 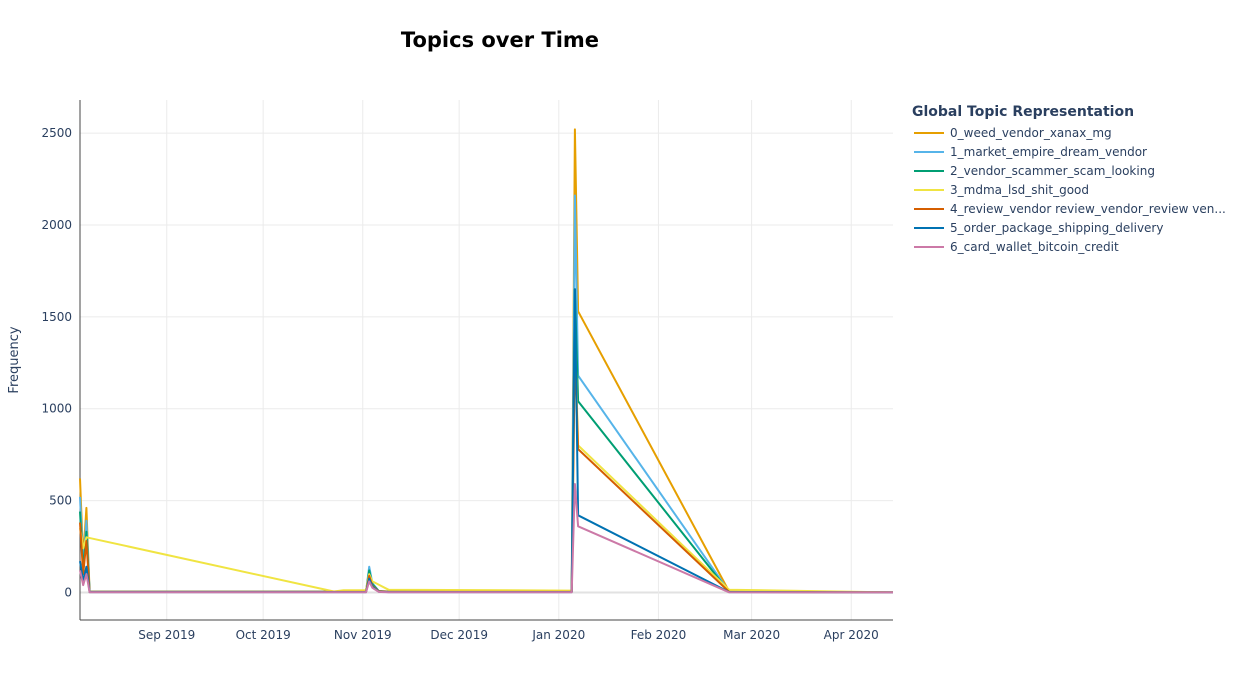 I want to click on legend-item-1: 1_market_empire_dream_vendor, so click(x=1069, y=151).